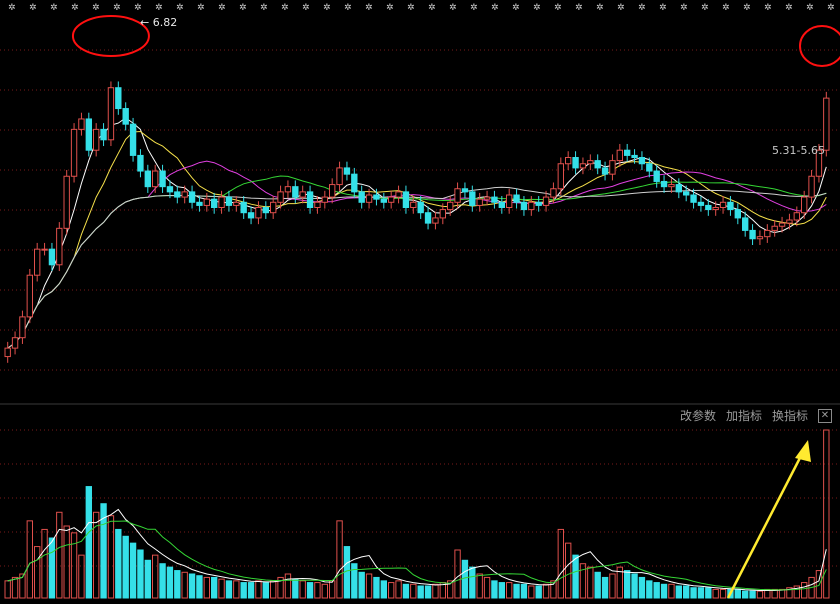 The height and width of the screenshot is (604, 840). Describe the element at coordinates (825, 415) in the screenshot. I see `close-icon: ✕` at that location.